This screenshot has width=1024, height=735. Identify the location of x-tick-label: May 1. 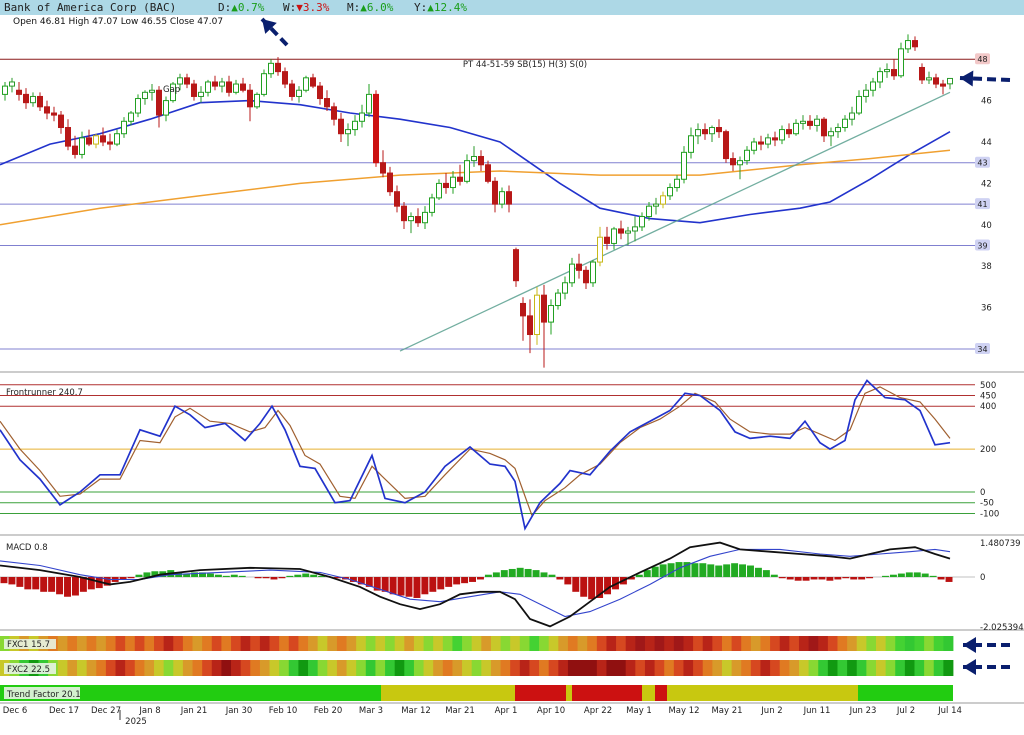
(639, 711).